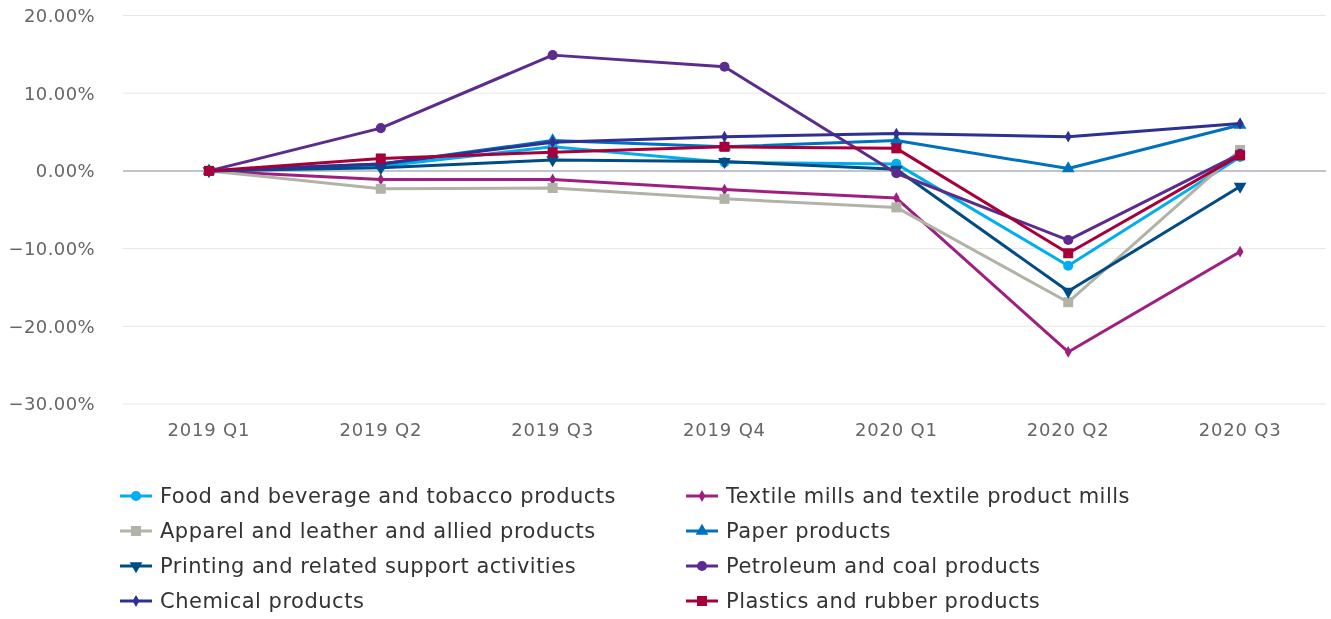  What do you see at coordinates (59, 93) in the screenshot?
I see `y-tick-label: 10.00%` at bounding box center [59, 93].